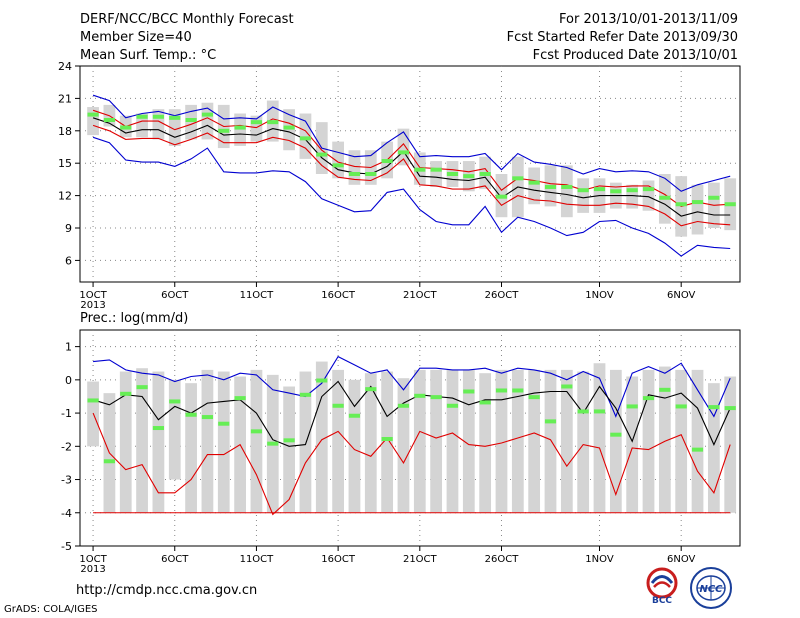  What do you see at coordinates (66, 513) in the screenshot?
I see `y-tick-label: -4` at bounding box center [66, 513].